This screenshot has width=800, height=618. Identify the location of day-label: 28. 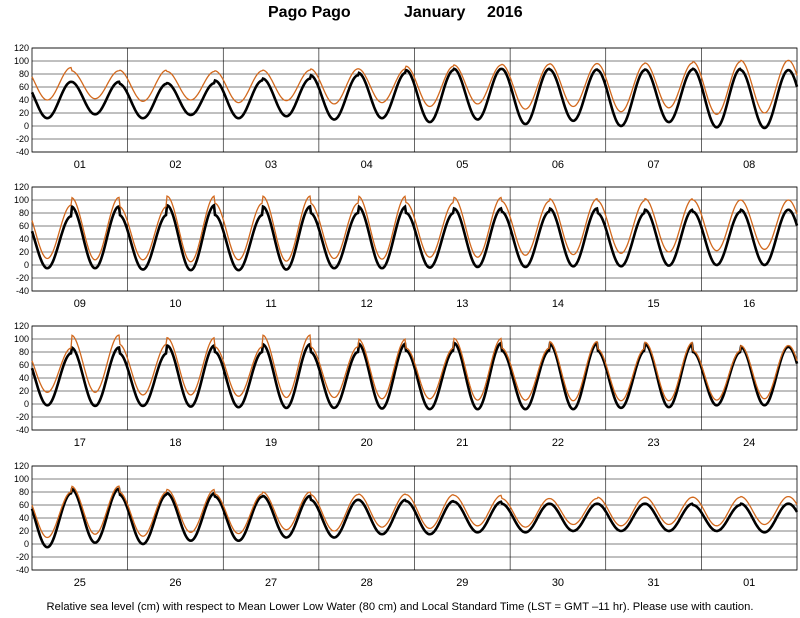
(367, 583).